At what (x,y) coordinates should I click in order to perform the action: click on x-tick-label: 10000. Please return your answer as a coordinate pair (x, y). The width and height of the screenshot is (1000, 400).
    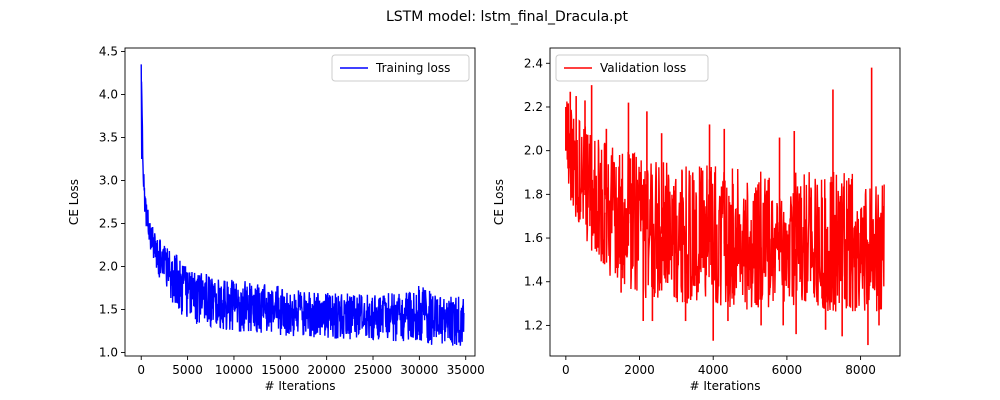
    Looking at the image, I should click on (234, 370).